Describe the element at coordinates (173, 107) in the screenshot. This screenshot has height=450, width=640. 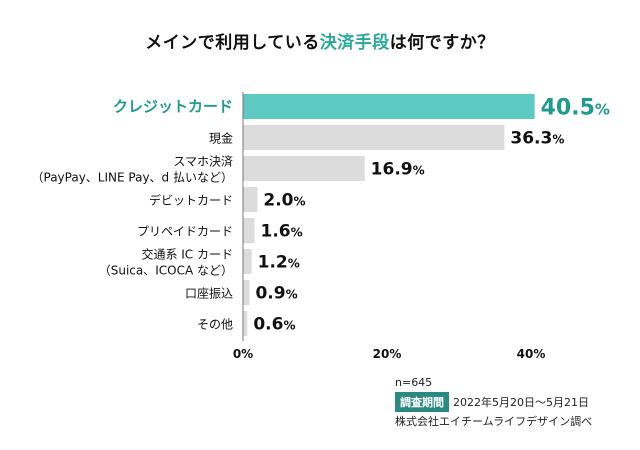
I see `category-label: クレジットカード` at that location.